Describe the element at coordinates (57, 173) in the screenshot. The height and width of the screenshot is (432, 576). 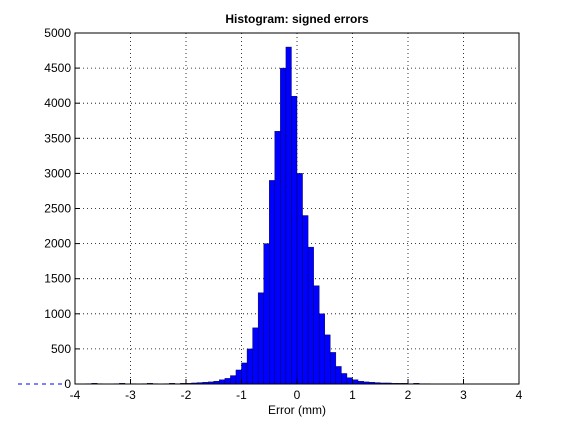
I see `y-tick-label: 3000` at that location.